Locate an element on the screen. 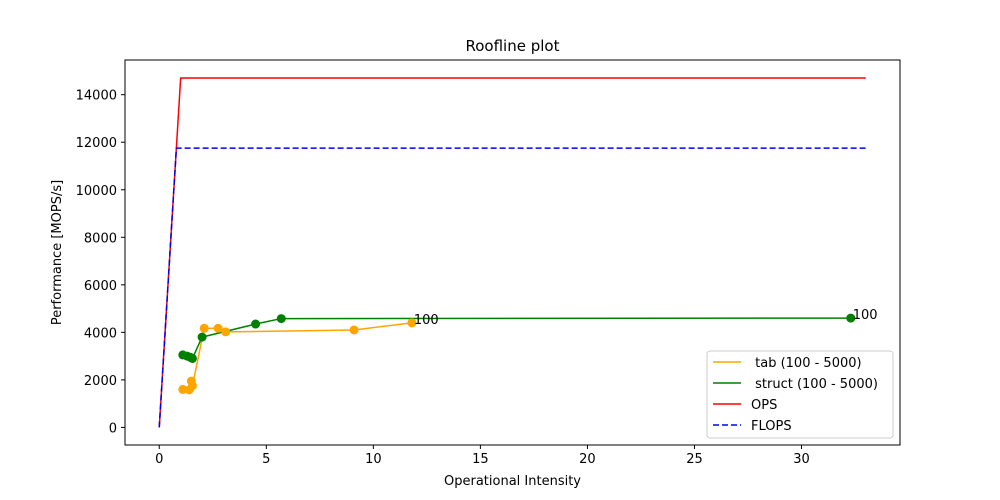  chart-title: Roofline plot is located at coordinates (513, 46).